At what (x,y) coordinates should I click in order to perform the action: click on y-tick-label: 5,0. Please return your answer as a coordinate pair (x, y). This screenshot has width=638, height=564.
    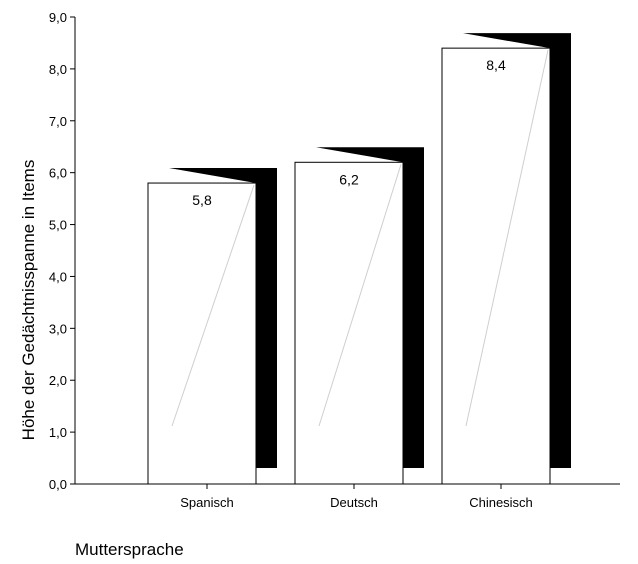
    Looking at the image, I should click on (58, 225).